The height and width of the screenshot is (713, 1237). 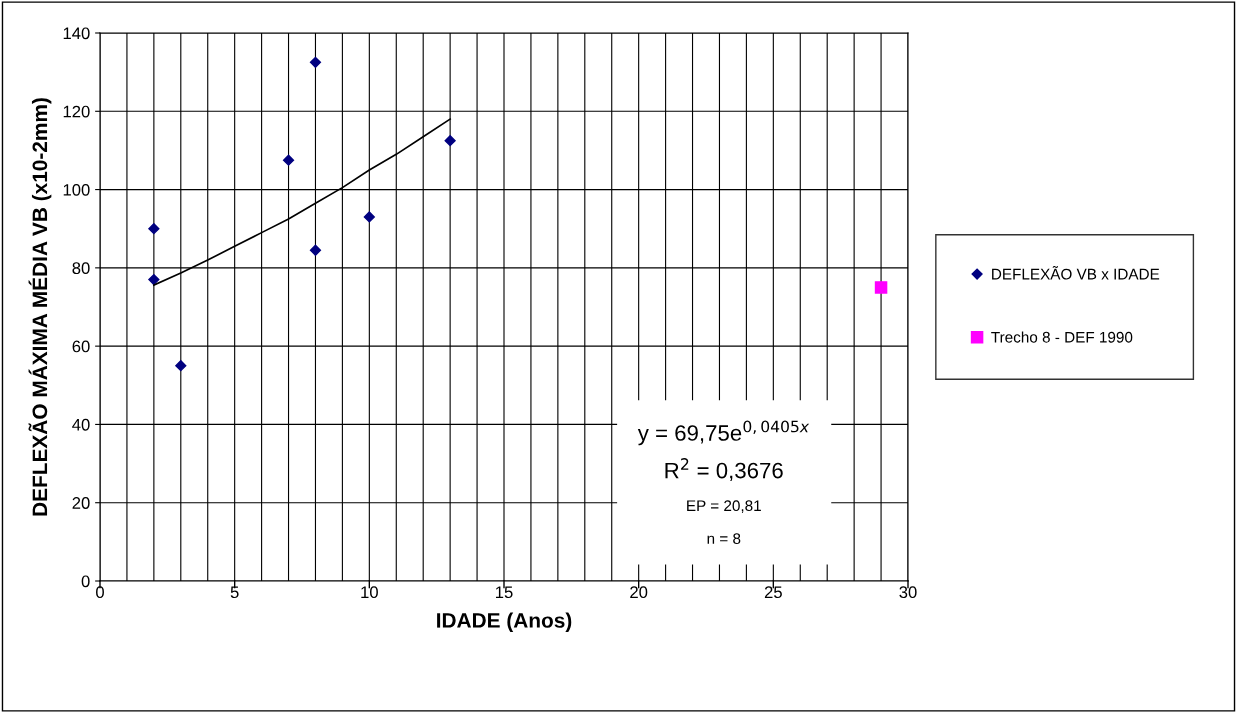 I want to click on y-tick-label: 0, so click(x=85, y=581).